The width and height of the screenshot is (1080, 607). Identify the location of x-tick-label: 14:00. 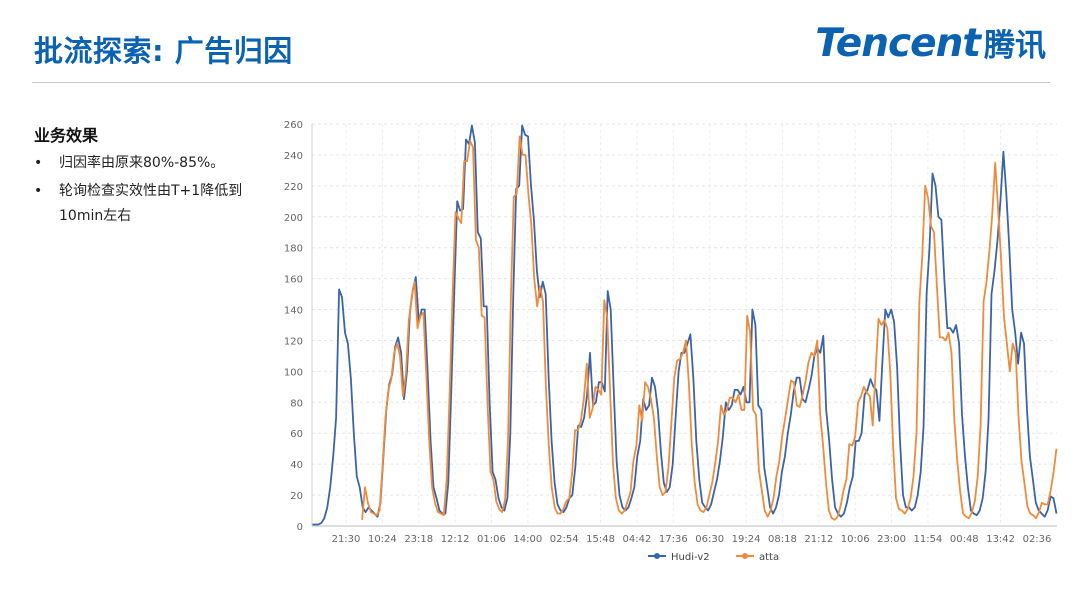
(527, 539).